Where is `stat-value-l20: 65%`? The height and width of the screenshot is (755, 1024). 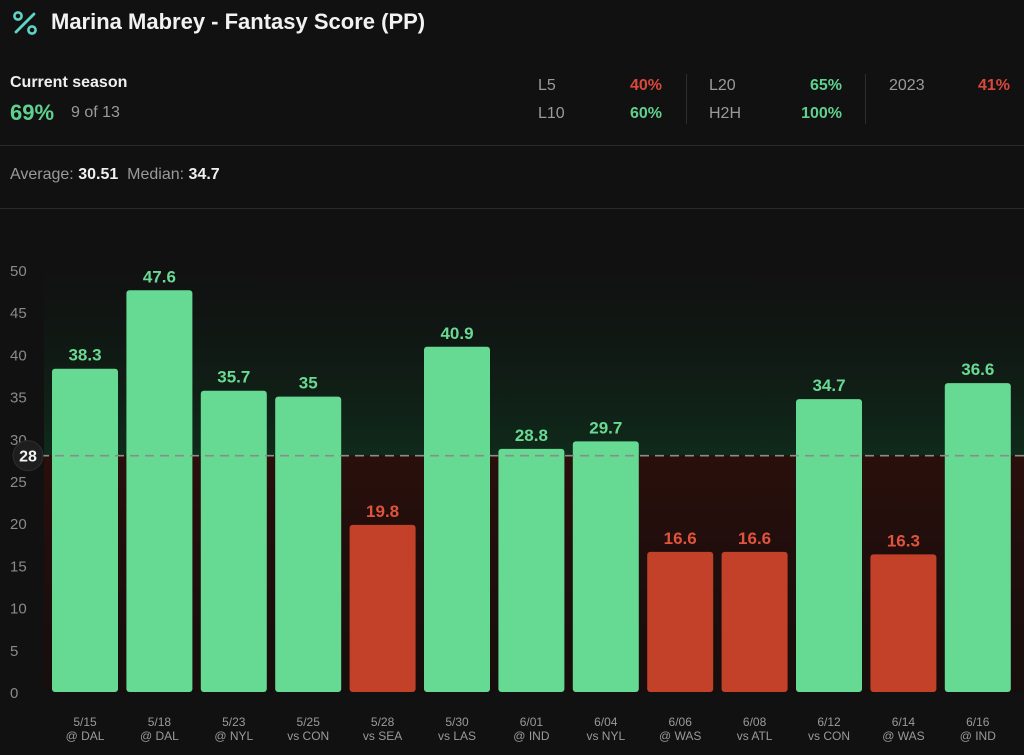 stat-value-l20: 65% is located at coordinates (825, 85).